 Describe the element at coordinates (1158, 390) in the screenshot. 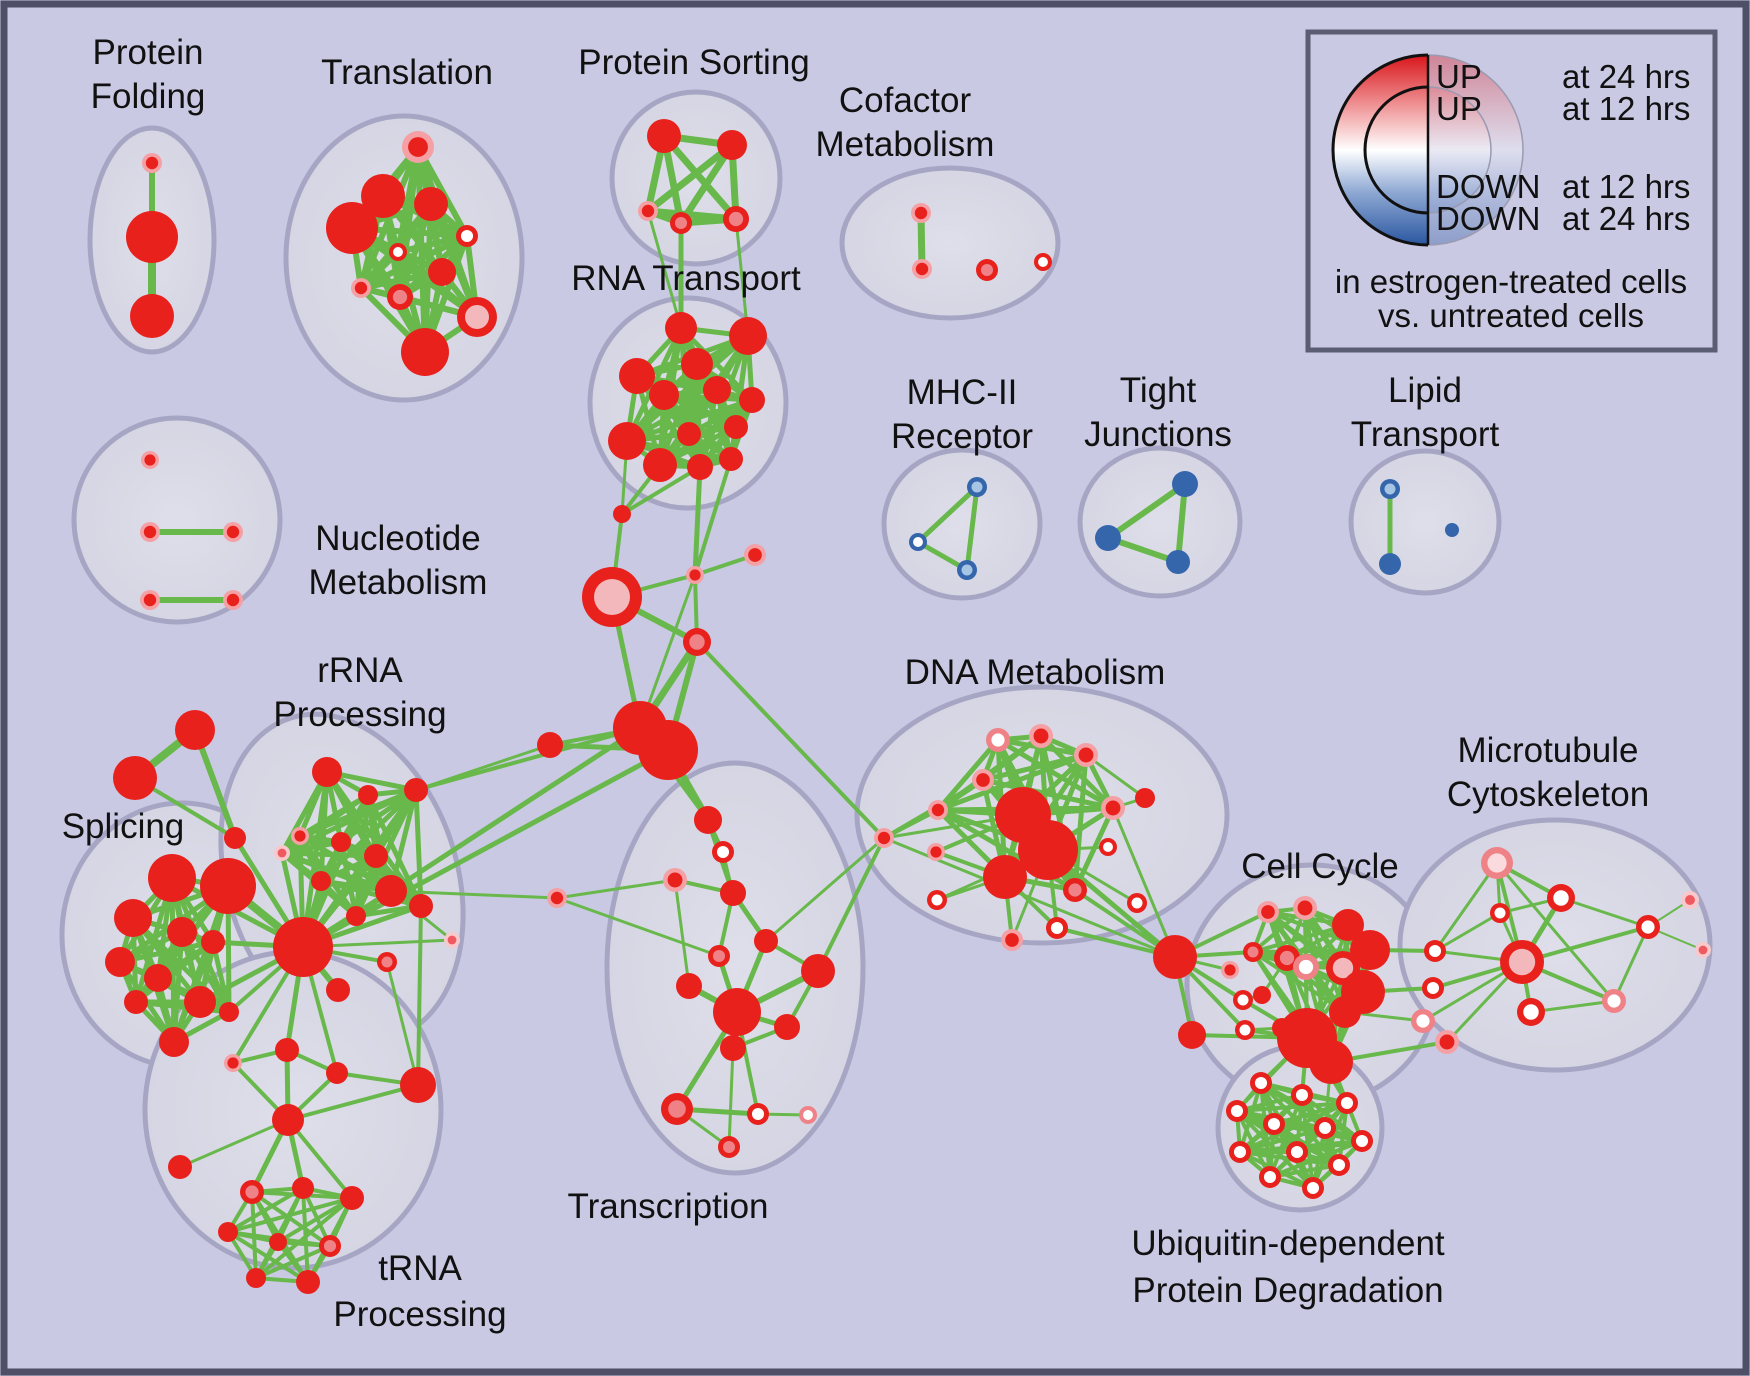

I see `cluster-label-tight-junctions: Tight` at that location.